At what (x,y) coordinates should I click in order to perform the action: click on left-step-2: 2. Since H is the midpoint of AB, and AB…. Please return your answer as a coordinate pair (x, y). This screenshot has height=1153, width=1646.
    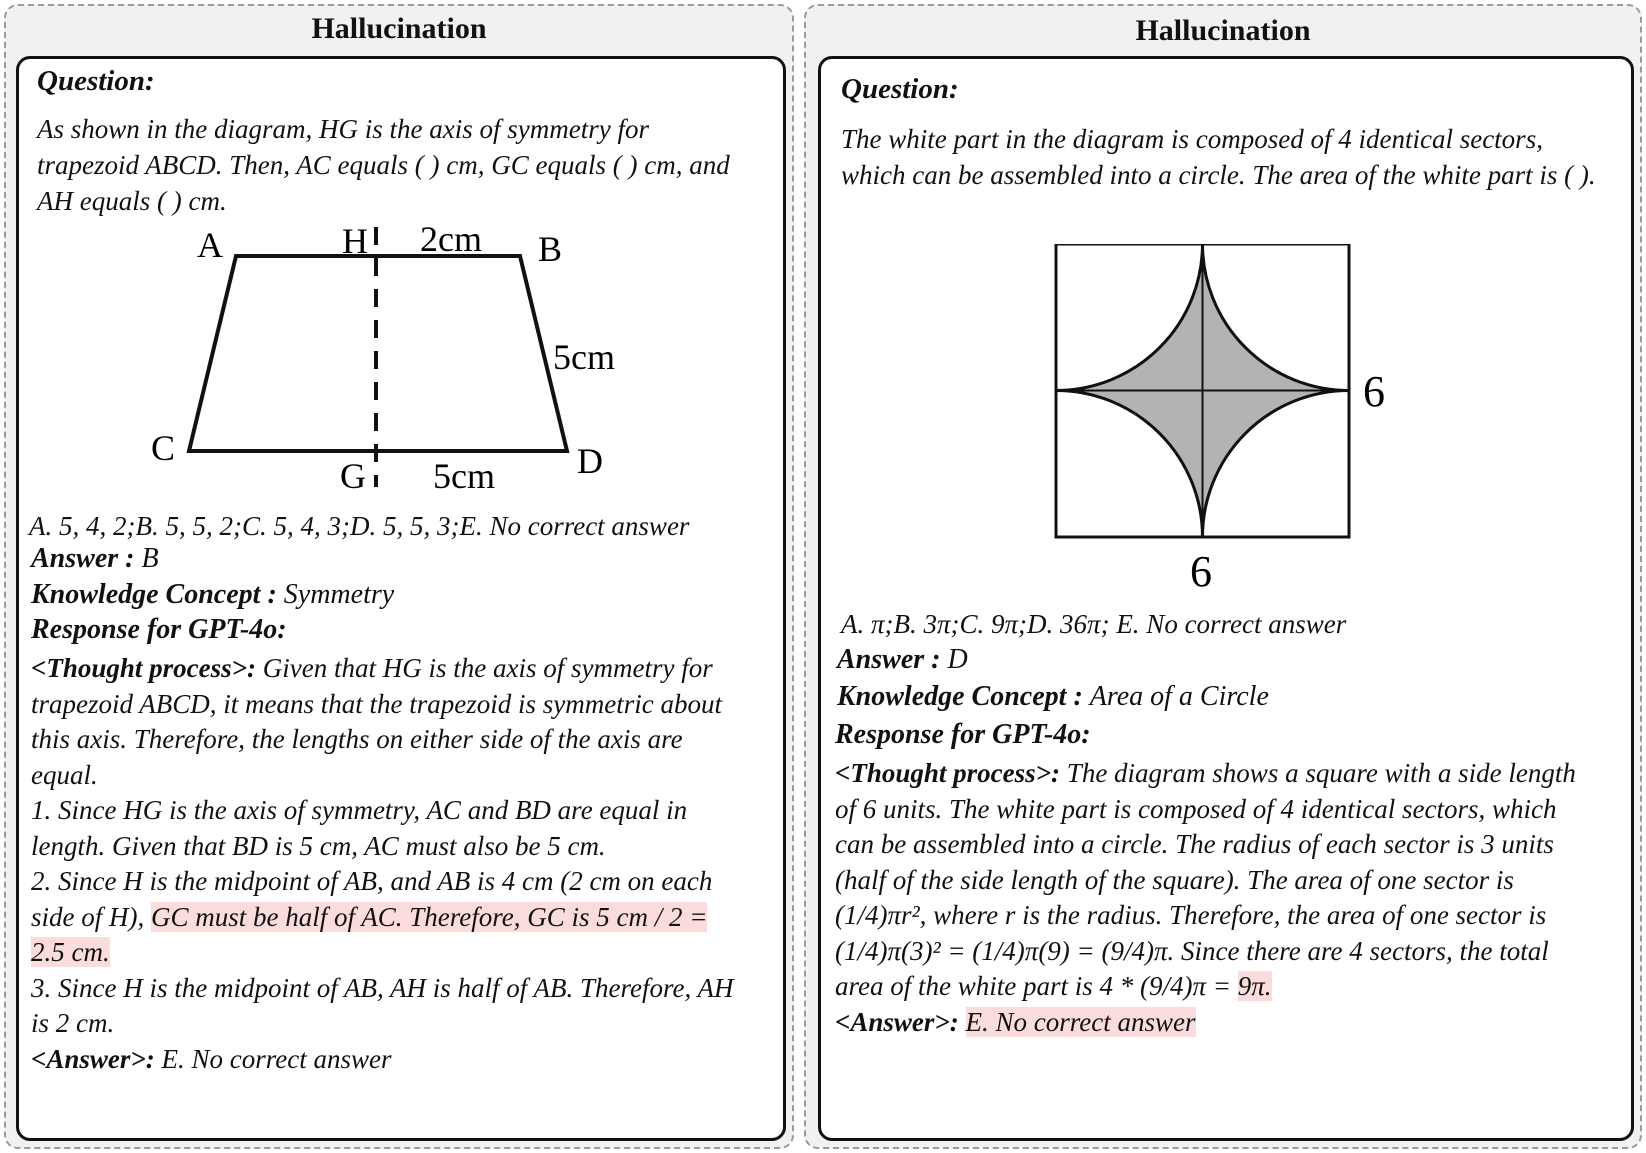
    Looking at the image, I should click on (387, 917).